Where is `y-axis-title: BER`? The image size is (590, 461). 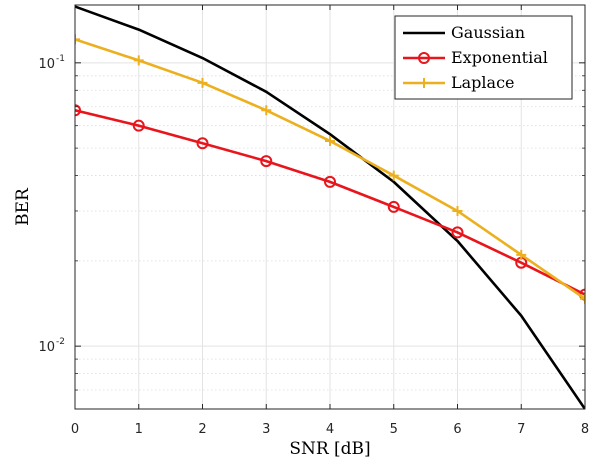
y-axis-title: BER is located at coordinates (23, 206).